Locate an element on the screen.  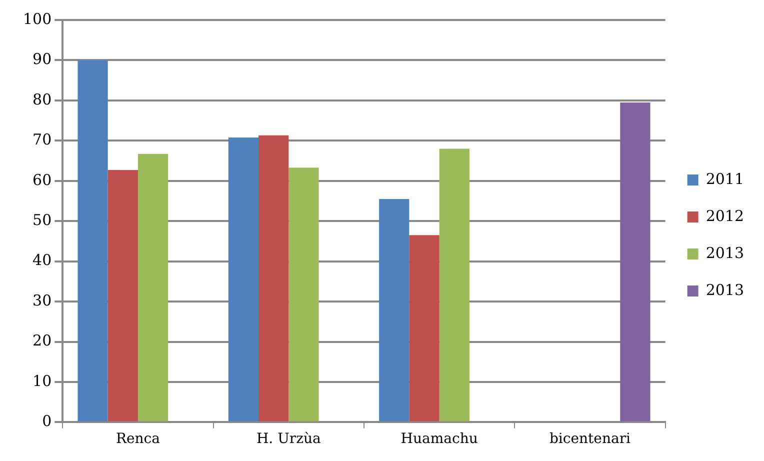
x-tick-label: Renca is located at coordinates (138, 439).